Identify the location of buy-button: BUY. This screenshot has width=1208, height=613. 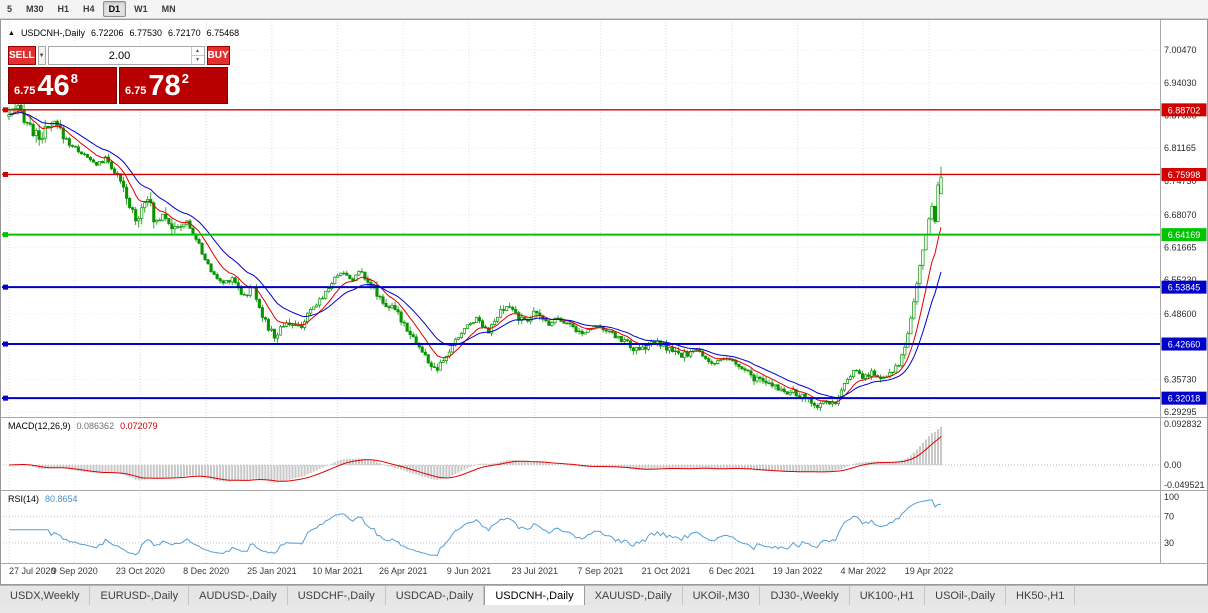
(218, 55).